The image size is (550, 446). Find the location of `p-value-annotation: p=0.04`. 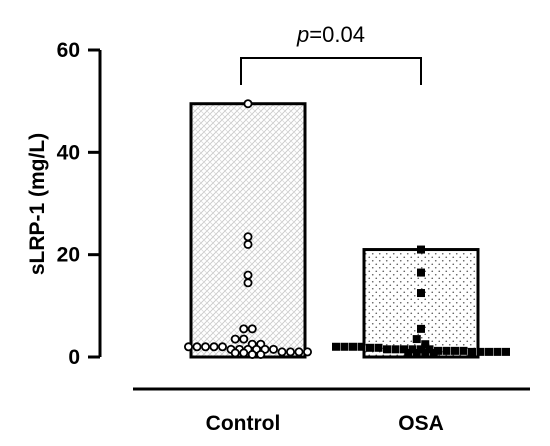

p-value-annotation: p=0.04 is located at coordinates (330, 34).